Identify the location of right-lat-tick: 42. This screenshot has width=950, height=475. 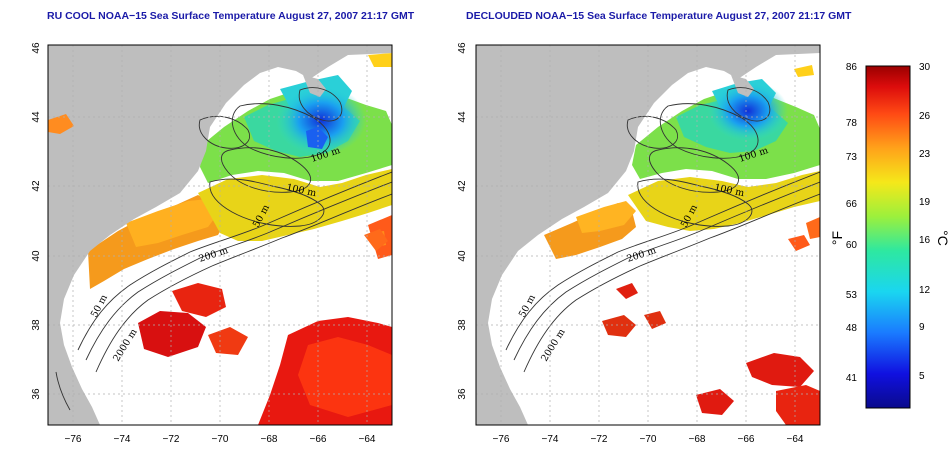
(462, 186).